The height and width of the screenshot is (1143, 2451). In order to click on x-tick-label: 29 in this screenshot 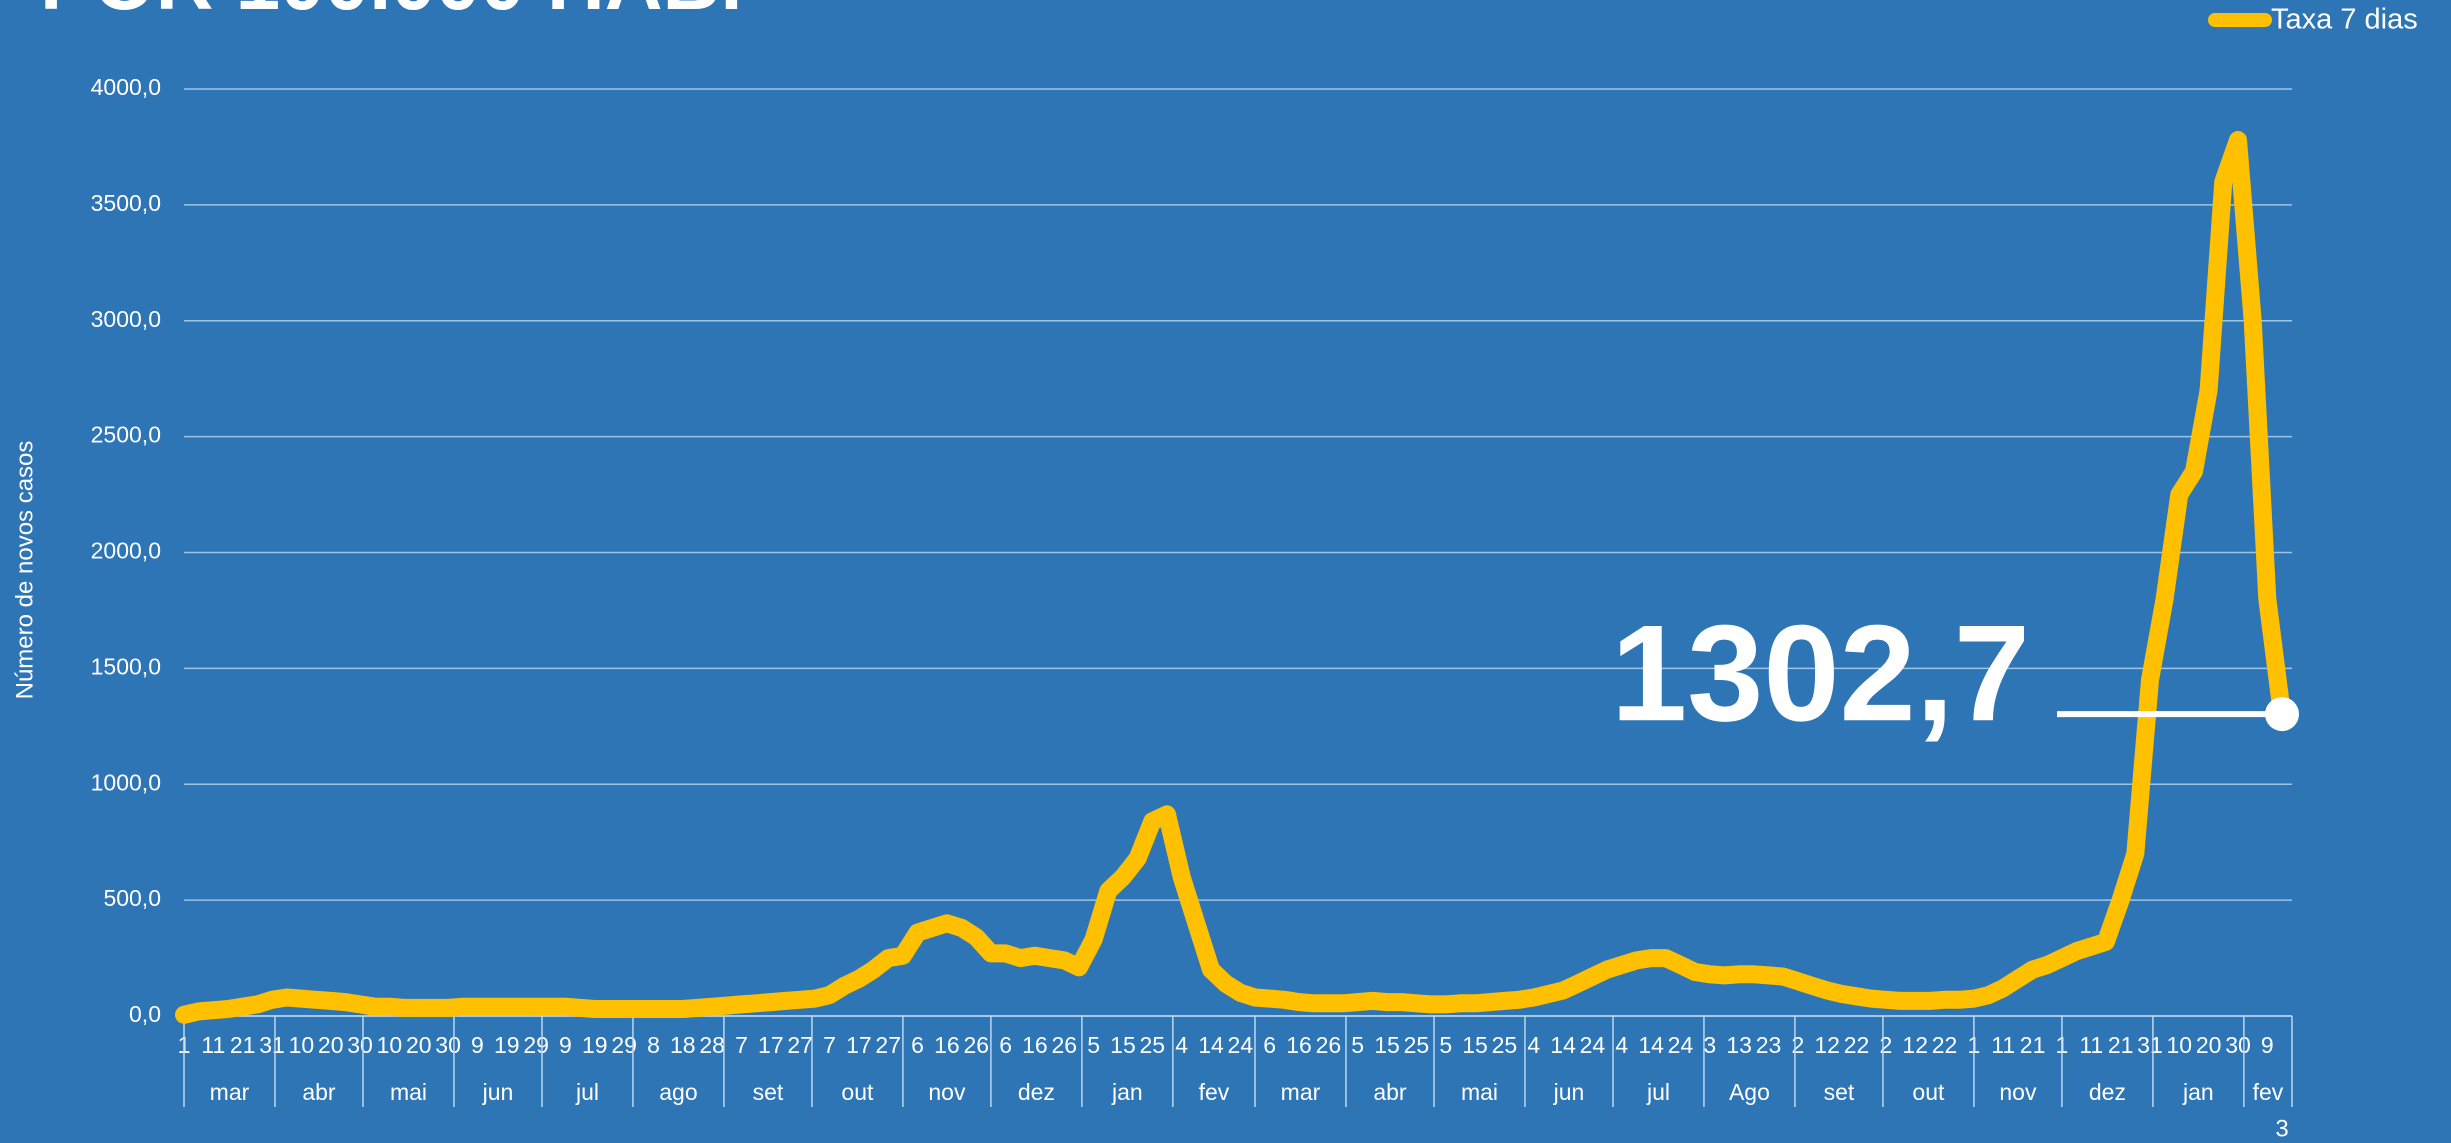, I will do `click(536, 1045)`.